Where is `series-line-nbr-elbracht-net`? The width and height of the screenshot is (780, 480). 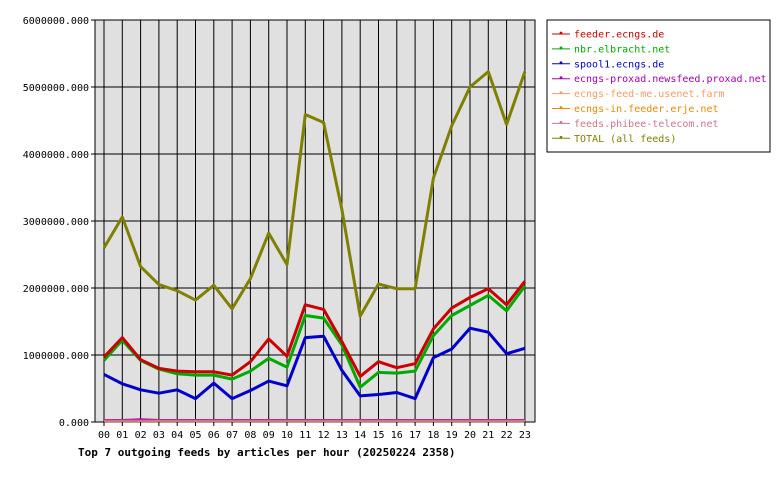 series-line-nbr-elbracht-net is located at coordinates (314, 337).